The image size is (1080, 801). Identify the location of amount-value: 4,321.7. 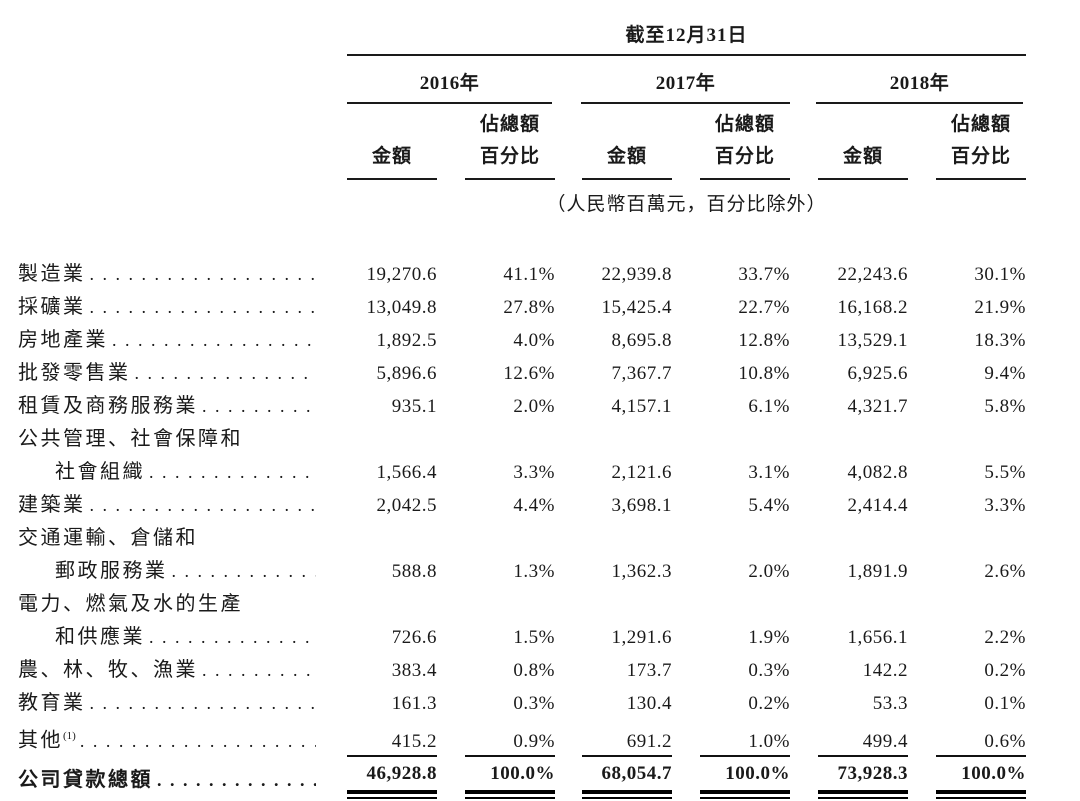
(877, 406).